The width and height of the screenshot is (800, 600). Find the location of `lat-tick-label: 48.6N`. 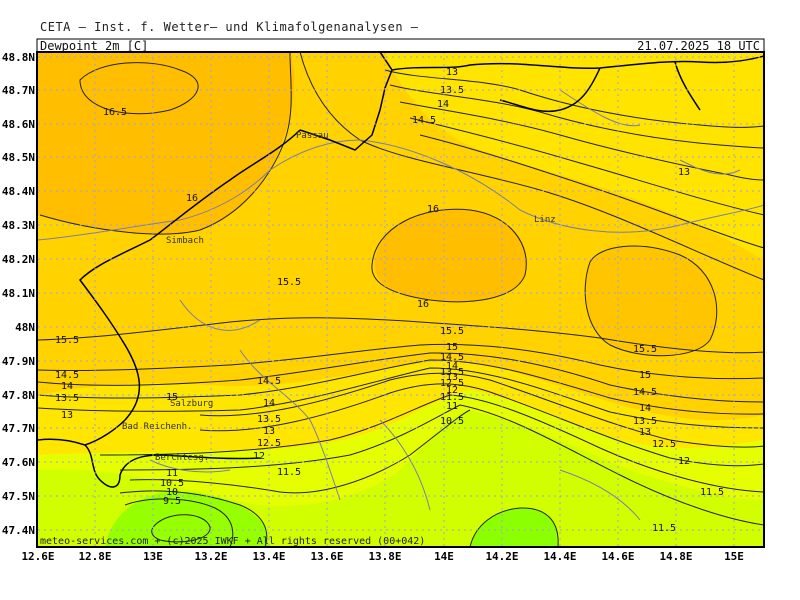

lat-tick-label: 48.6N is located at coordinates (18, 124).